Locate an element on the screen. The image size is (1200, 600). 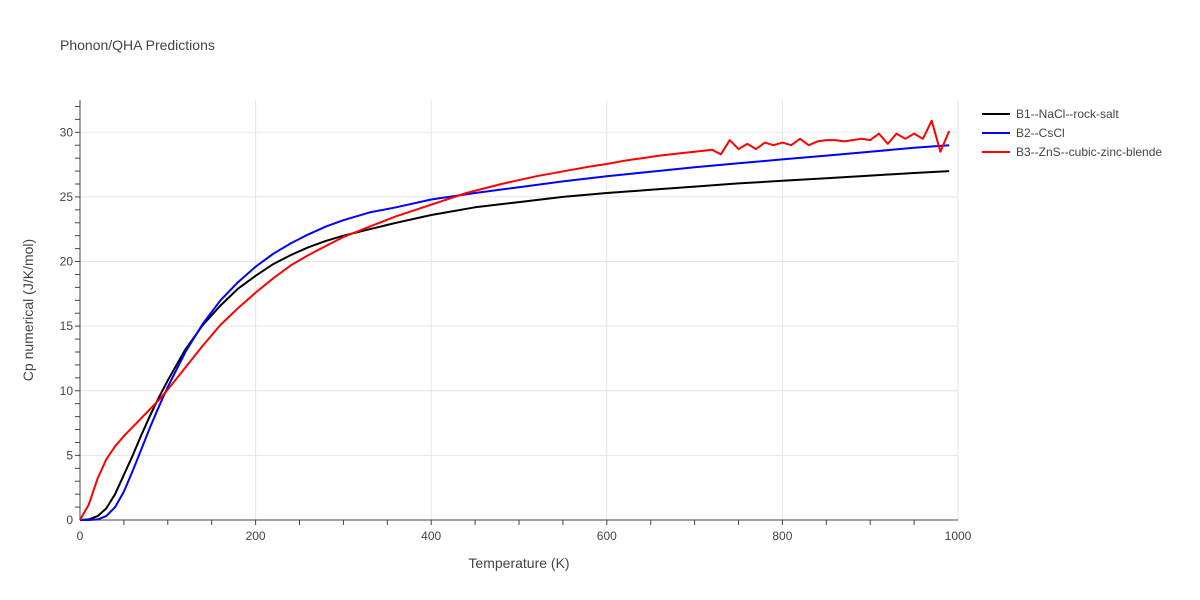
y-tick-label: 10 is located at coordinates (67, 391).